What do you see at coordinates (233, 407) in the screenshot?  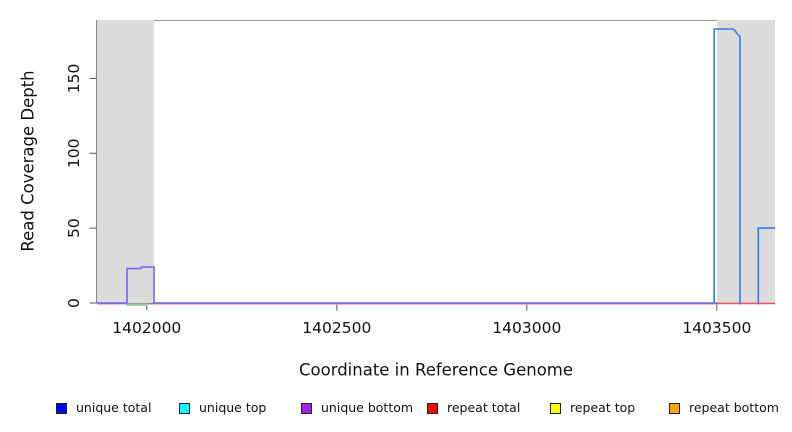 I see `legend-label: unique top` at bounding box center [233, 407].